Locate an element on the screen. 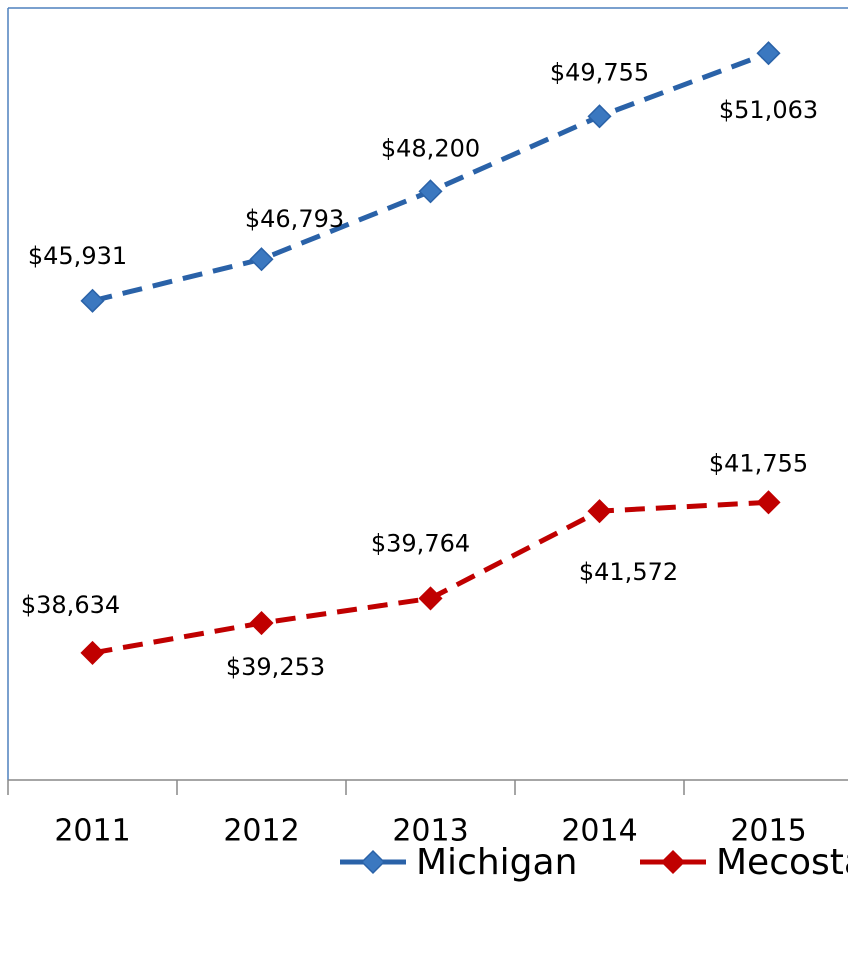  legend-label: Michigan is located at coordinates (496, 862).